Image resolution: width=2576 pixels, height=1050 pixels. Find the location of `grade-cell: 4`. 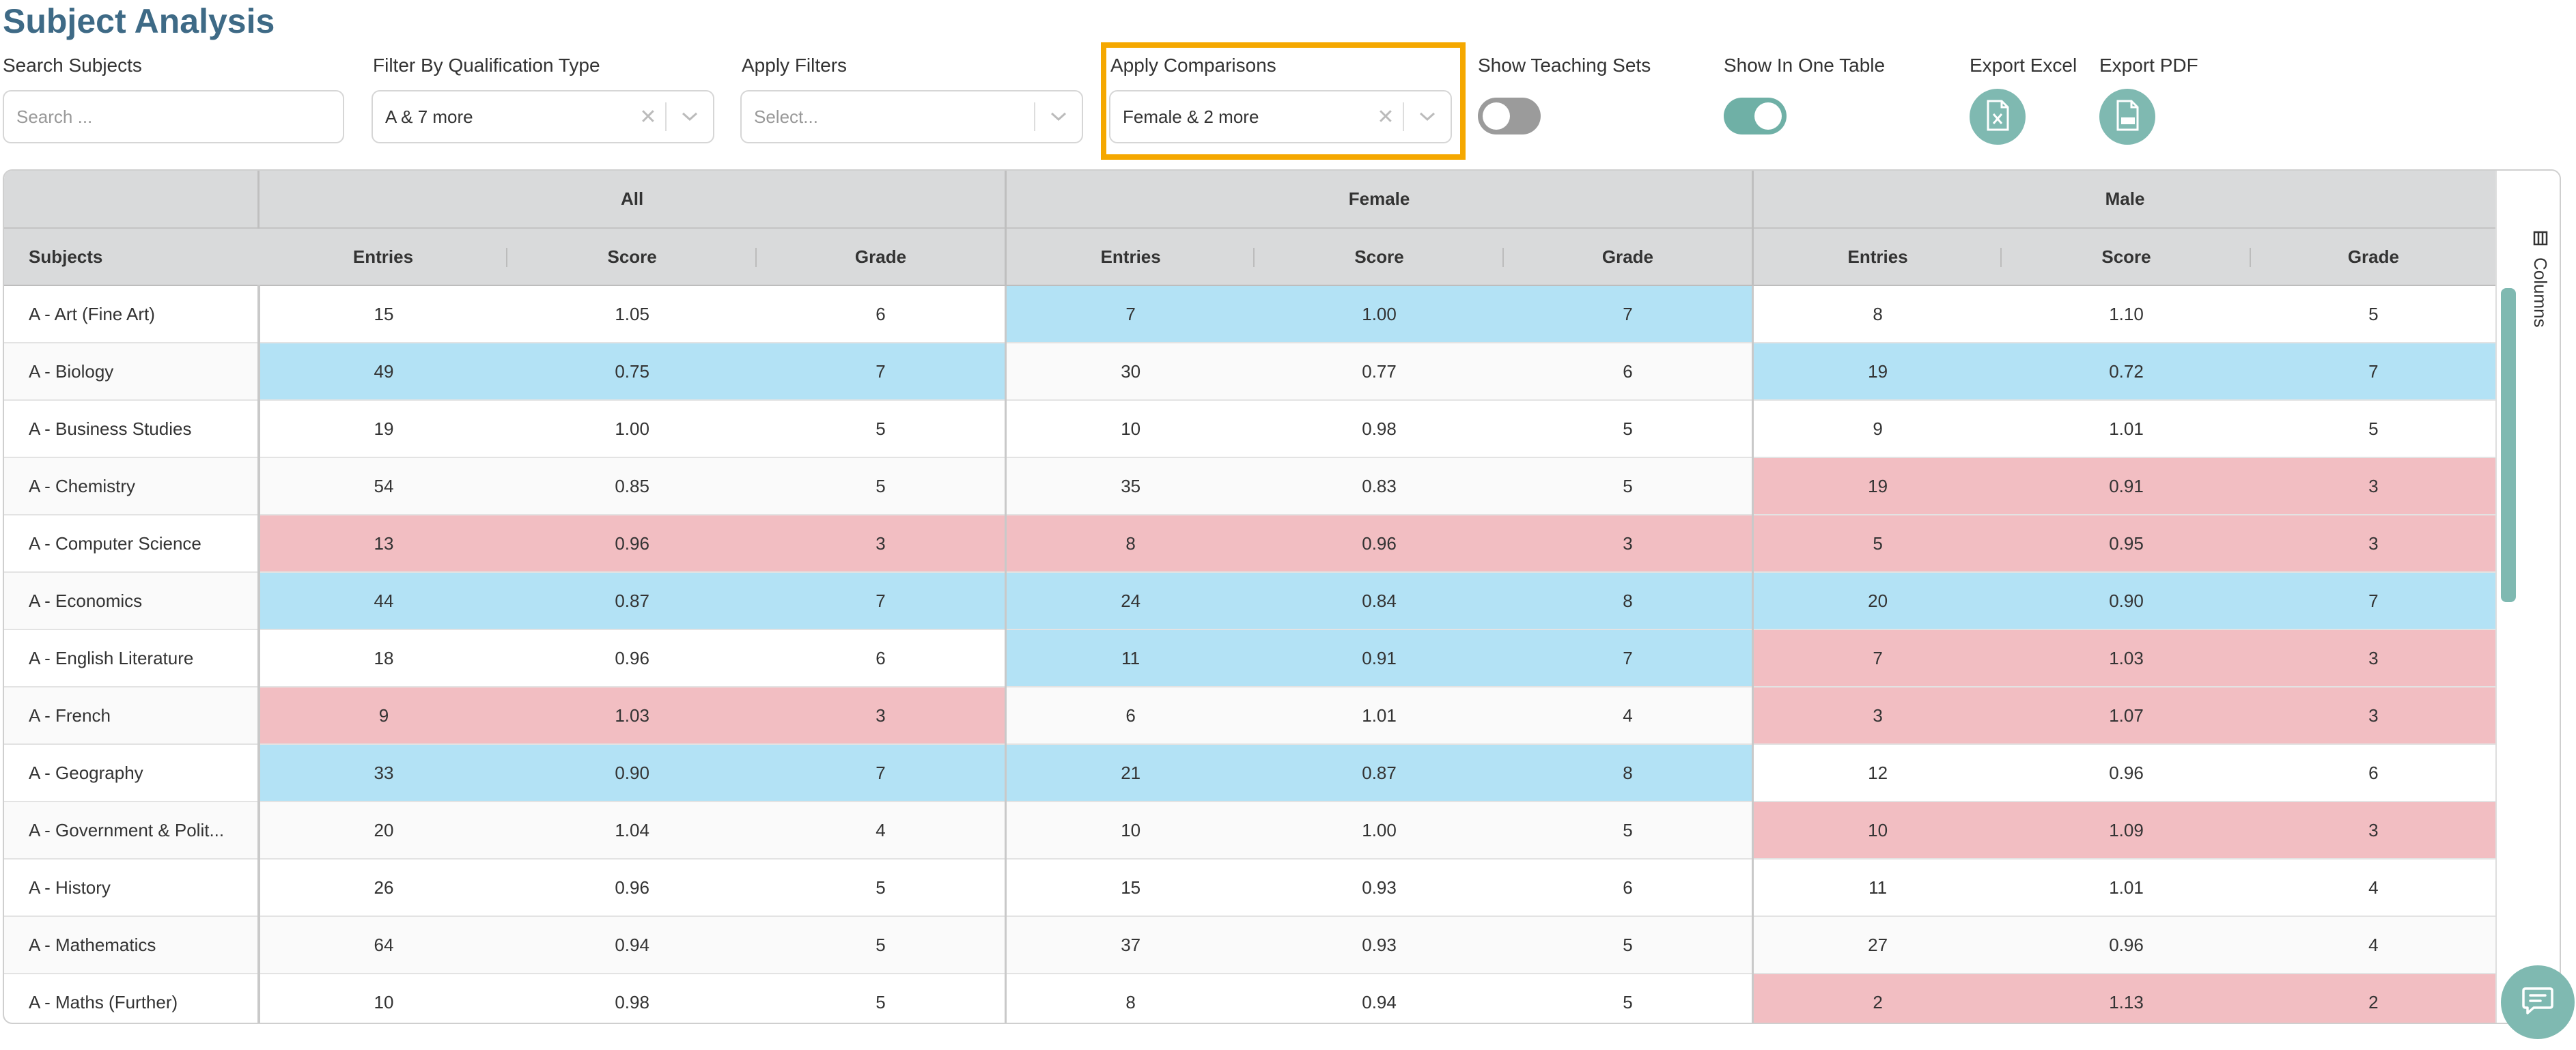

grade-cell: 4 is located at coordinates (1629, 716).